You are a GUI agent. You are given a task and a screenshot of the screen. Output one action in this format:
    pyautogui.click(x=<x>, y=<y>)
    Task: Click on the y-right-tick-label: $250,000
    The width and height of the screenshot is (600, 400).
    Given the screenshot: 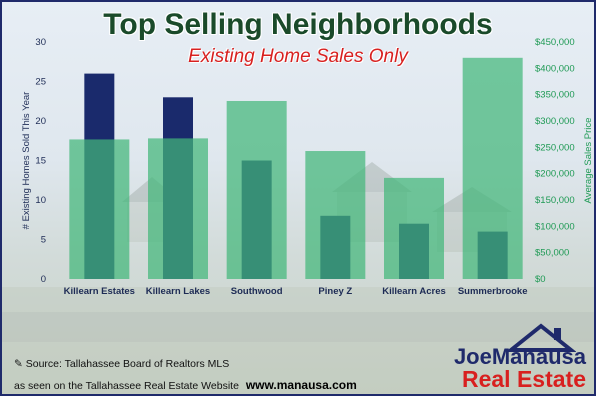 What is the action you would take?
    pyautogui.click(x=555, y=147)
    